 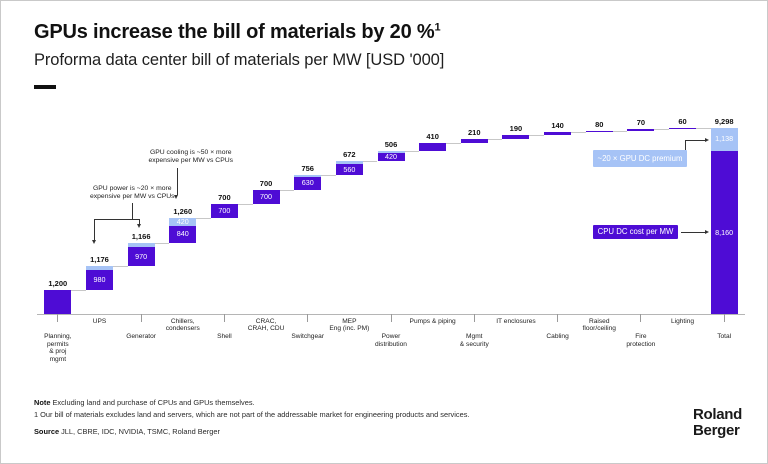 What do you see at coordinates (693, 232) in the screenshot?
I see `callout-arrow-line` at bounding box center [693, 232].